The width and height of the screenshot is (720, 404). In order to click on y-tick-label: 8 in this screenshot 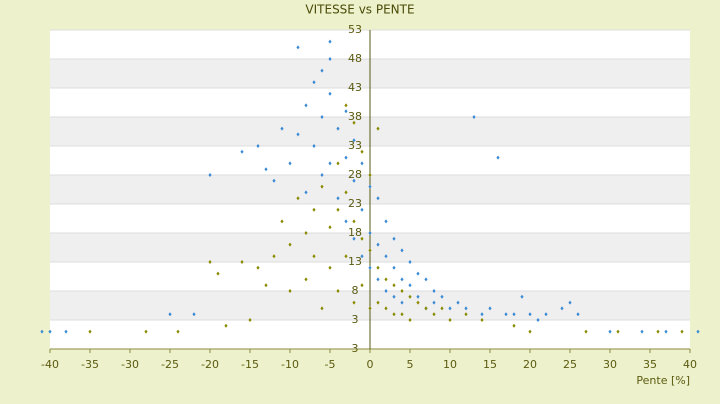, I will do `click(355, 290)`.